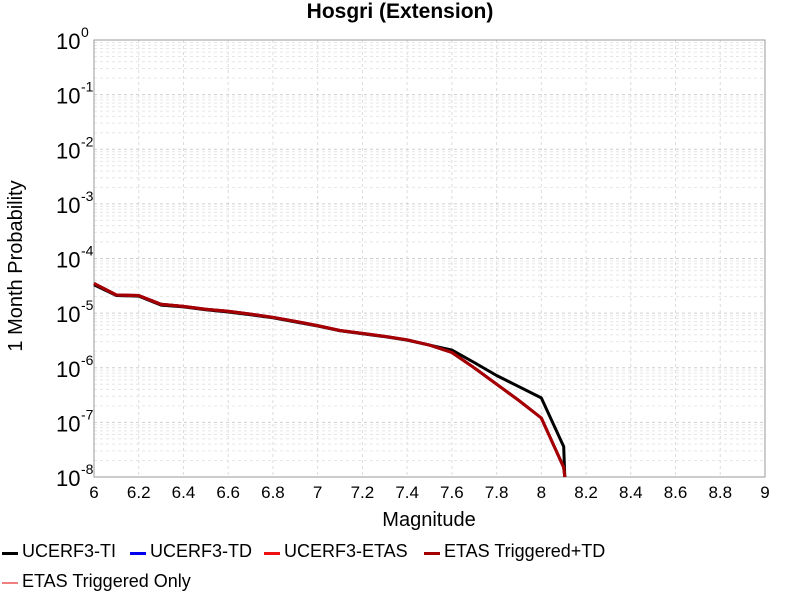 The height and width of the screenshot is (600, 800). What do you see at coordinates (201, 550) in the screenshot?
I see `legend-label: UCERF3-TD` at bounding box center [201, 550].